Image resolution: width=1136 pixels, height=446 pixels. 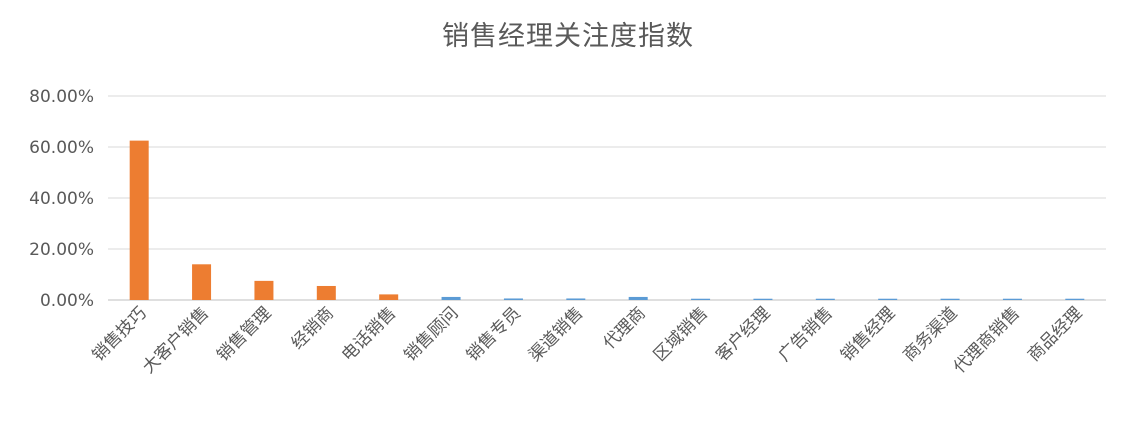 What do you see at coordinates (61, 199) in the screenshot?
I see `y-tick-label: 40.00%` at bounding box center [61, 199].